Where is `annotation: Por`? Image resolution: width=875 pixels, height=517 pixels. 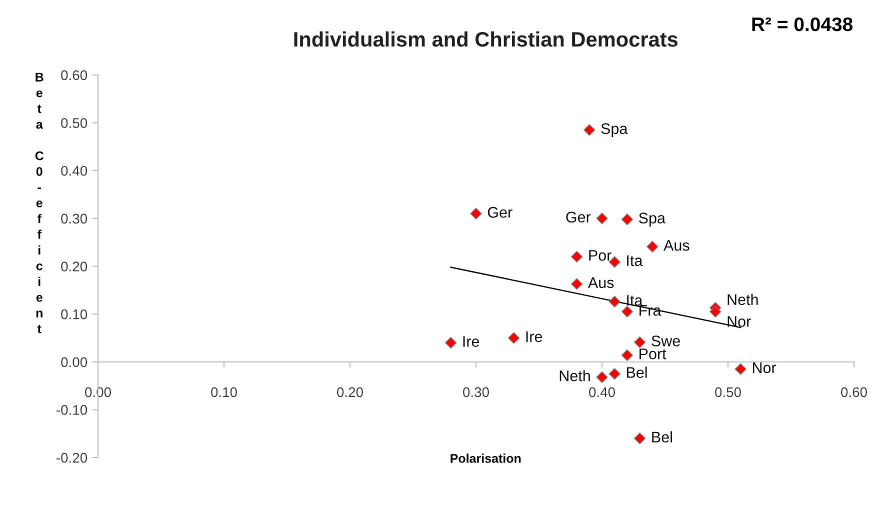
annotation: Por is located at coordinates (600, 255).